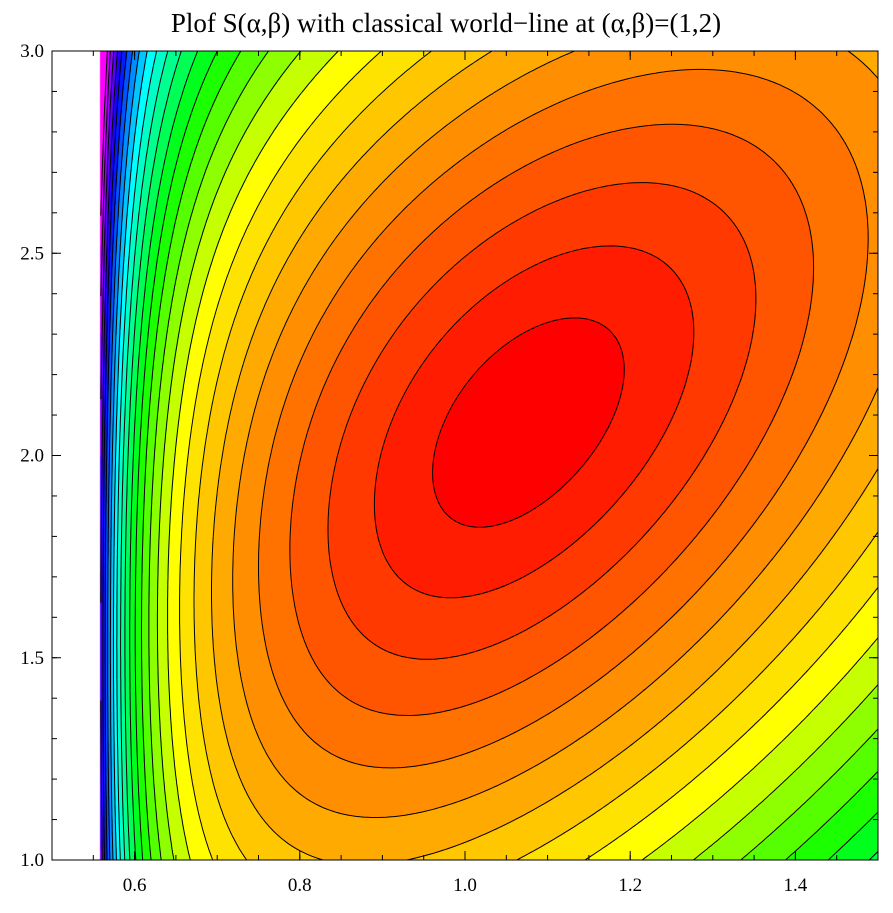 The height and width of the screenshot is (913, 893). What do you see at coordinates (796, 885) in the screenshot?
I see `x-tick-label: 1.4` at bounding box center [796, 885].